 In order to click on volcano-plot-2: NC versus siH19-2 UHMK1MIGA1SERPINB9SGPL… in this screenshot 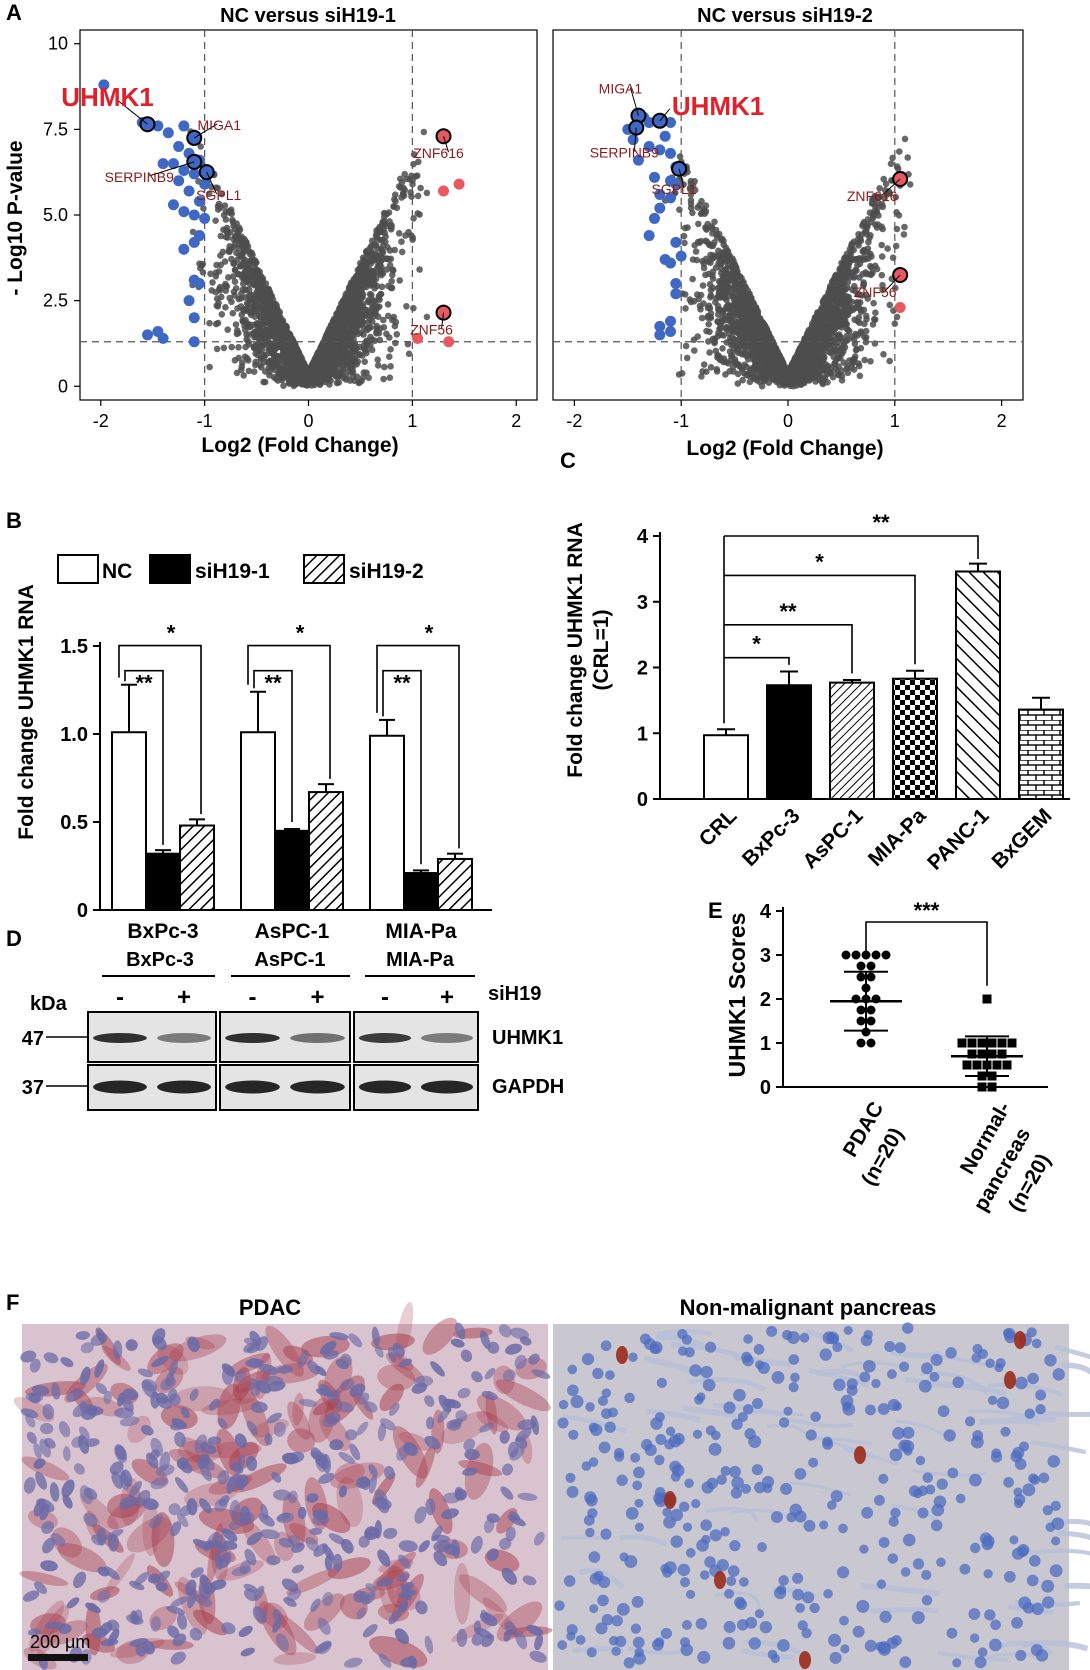, I will do `click(788, 232)`.